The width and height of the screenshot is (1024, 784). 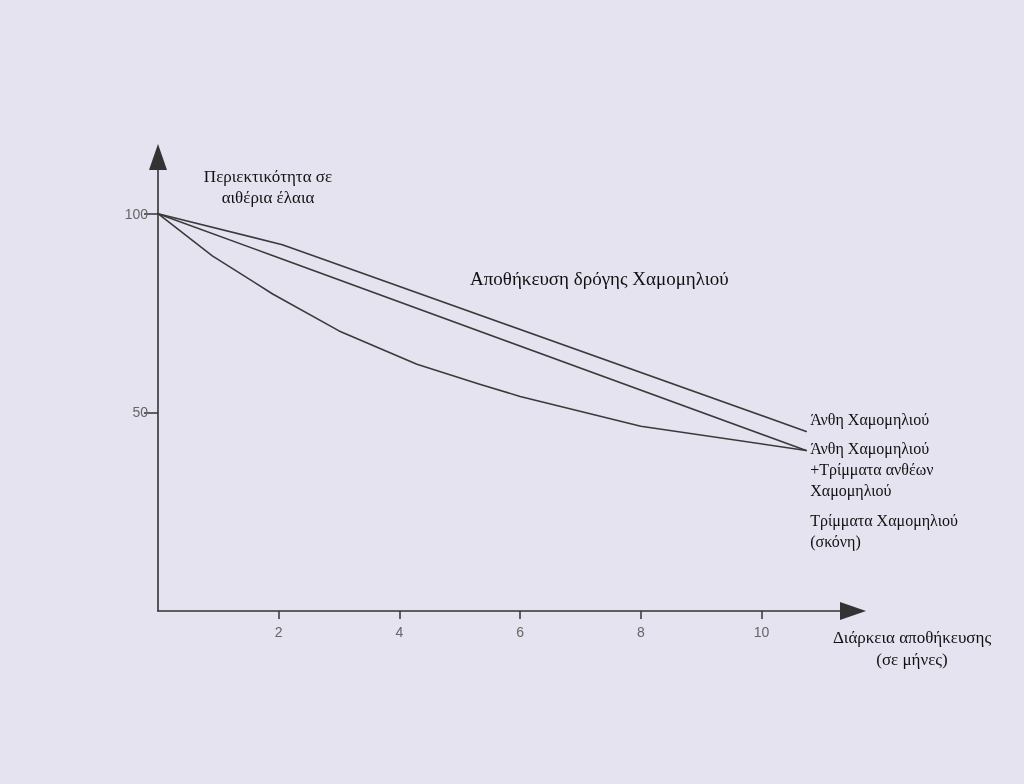 I want to click on text: Αποθήκευση δρόγης Χαμομηλιού, so click(x=599, y=278).